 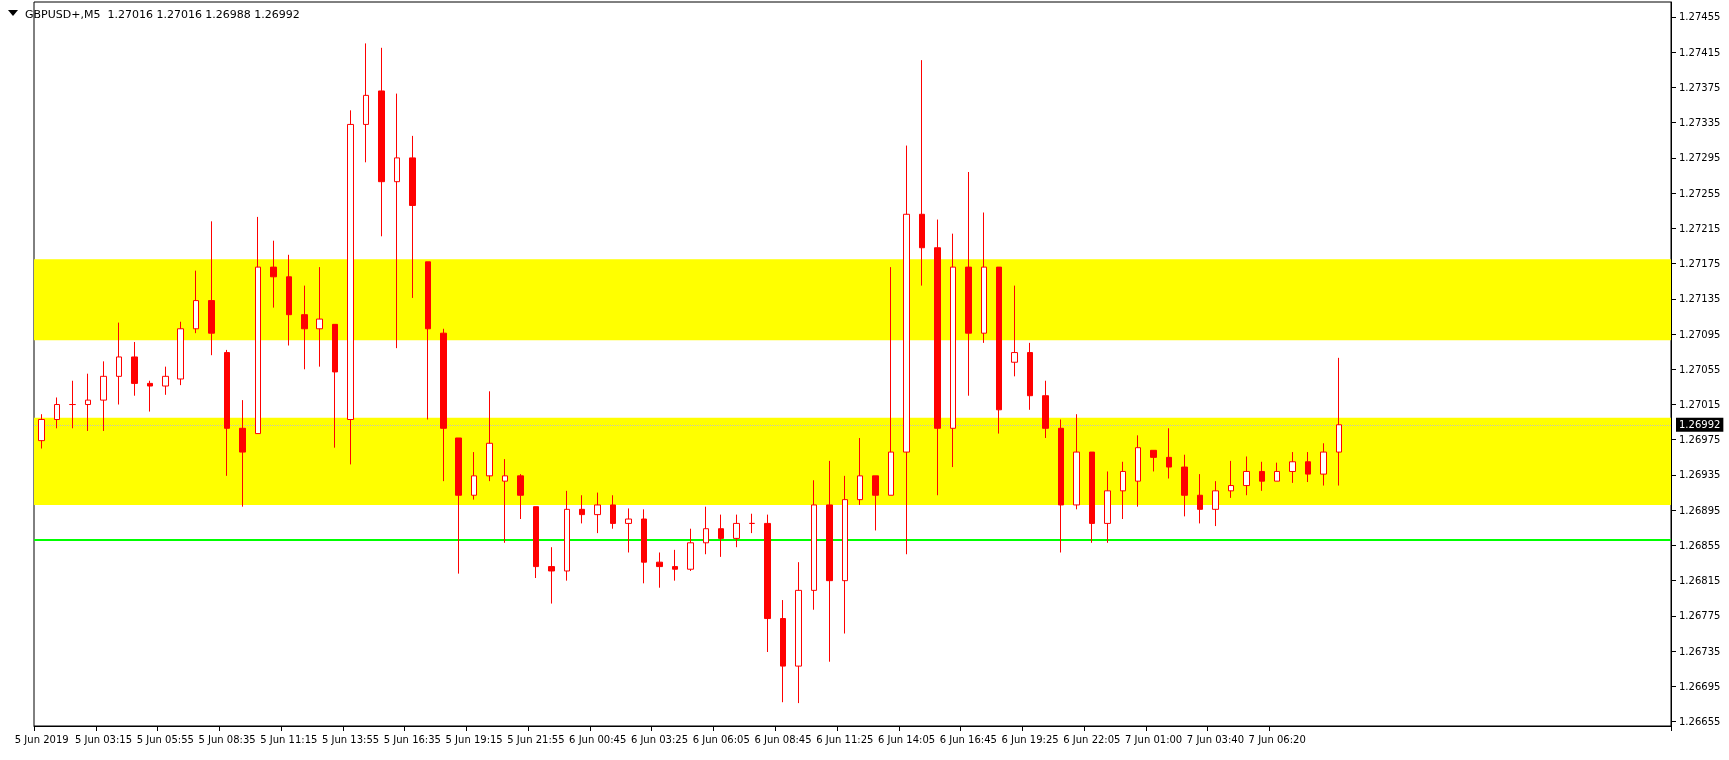 I want to click on y-tick-label: 1.26695, so click(x=1700, y=686).